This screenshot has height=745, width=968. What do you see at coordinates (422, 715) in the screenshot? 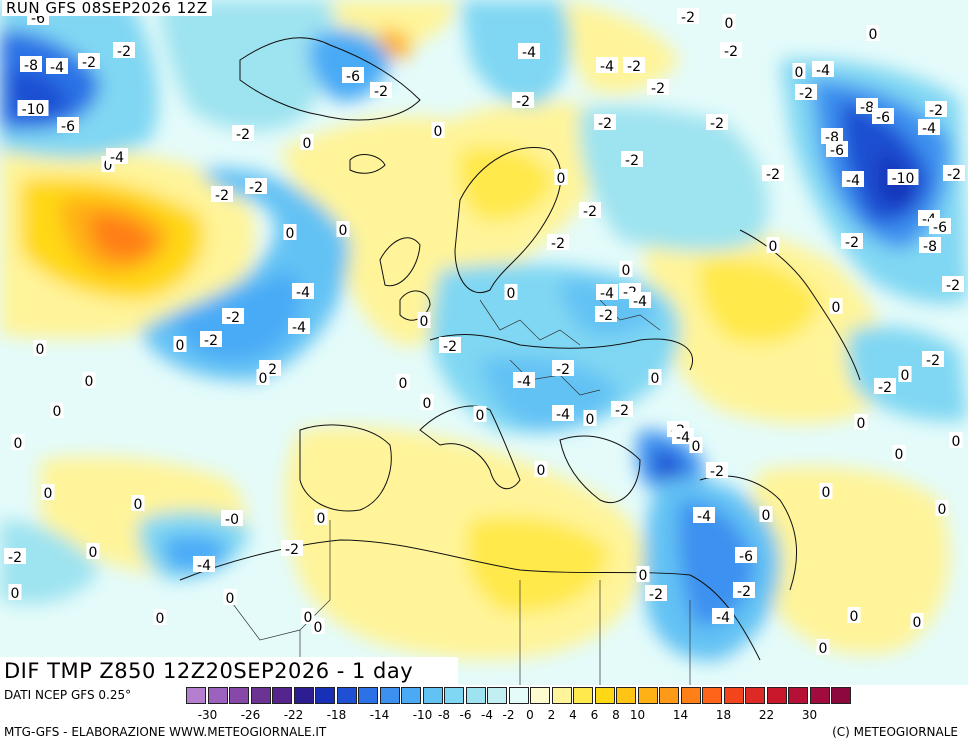
I see `legend-tick: -10` at bounding box center [422, 715].